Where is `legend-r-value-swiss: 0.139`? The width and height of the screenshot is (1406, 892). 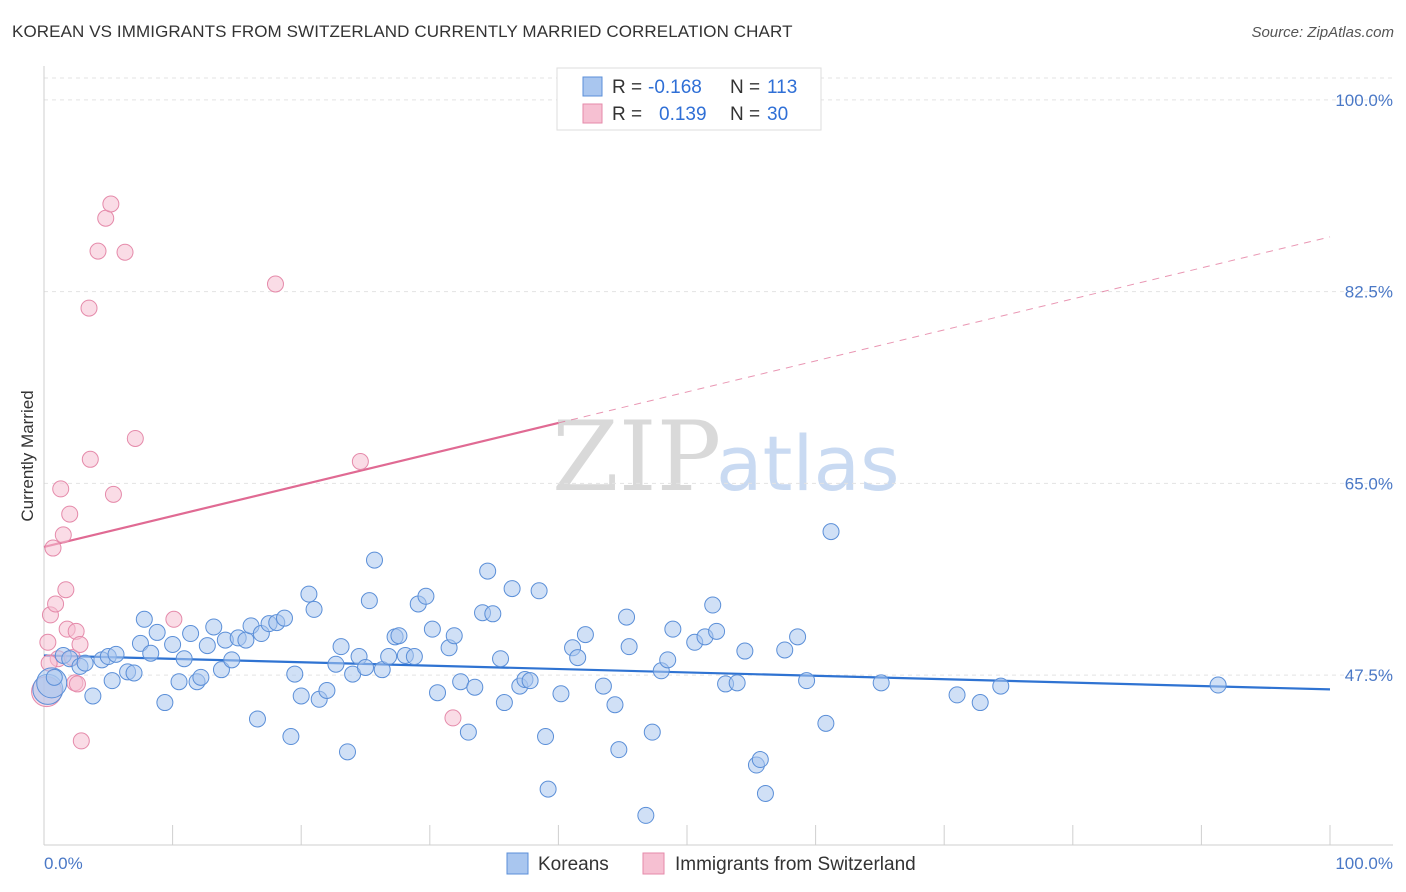
legend-r-value-swiss: 0.139 is located at coordinates (683, 114).